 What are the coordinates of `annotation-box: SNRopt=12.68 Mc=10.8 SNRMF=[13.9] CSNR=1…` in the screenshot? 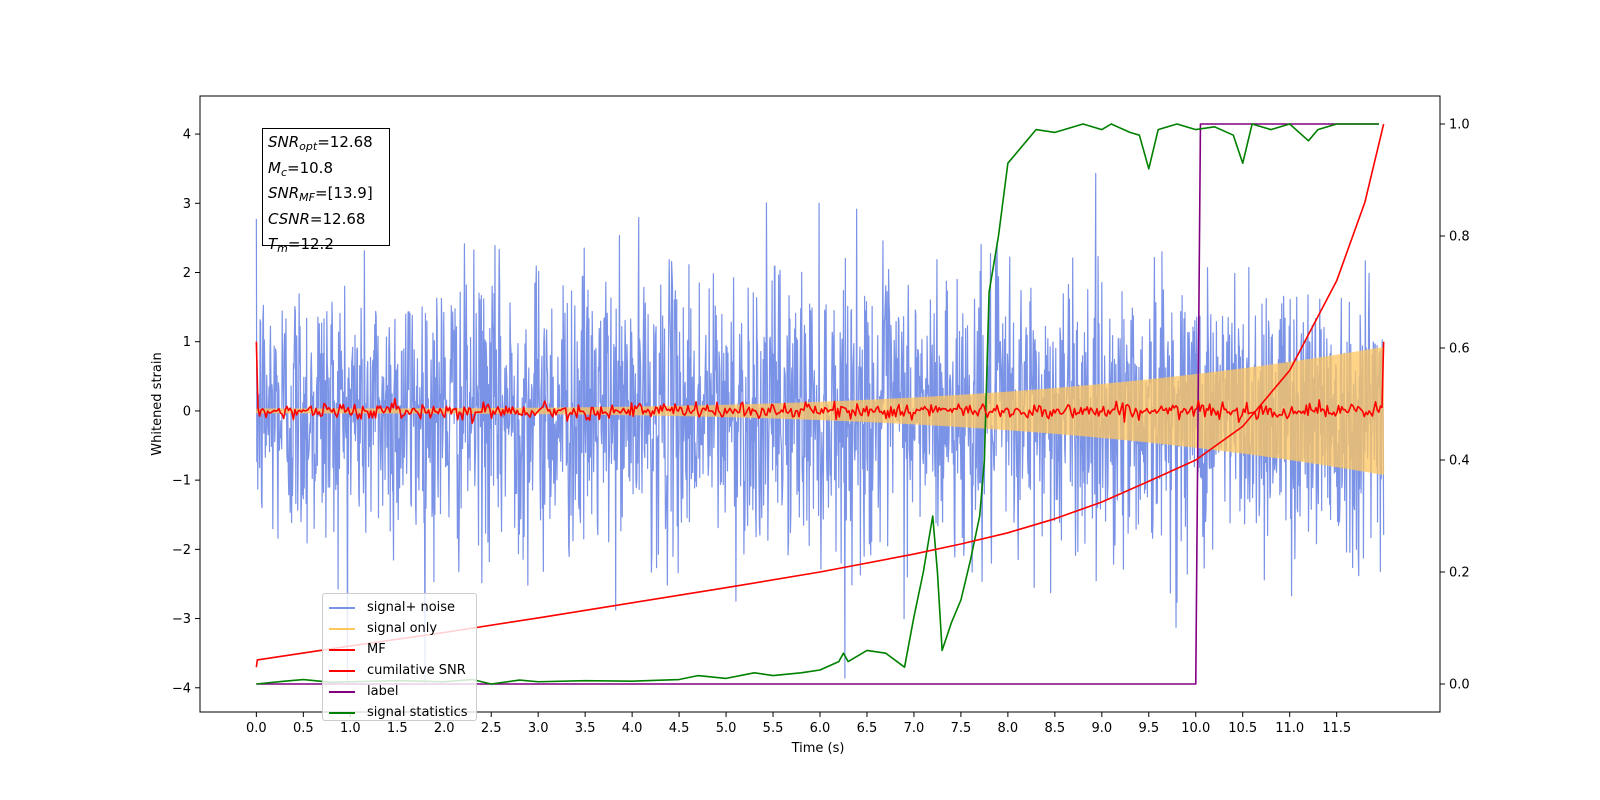 It's located at (326, 191).